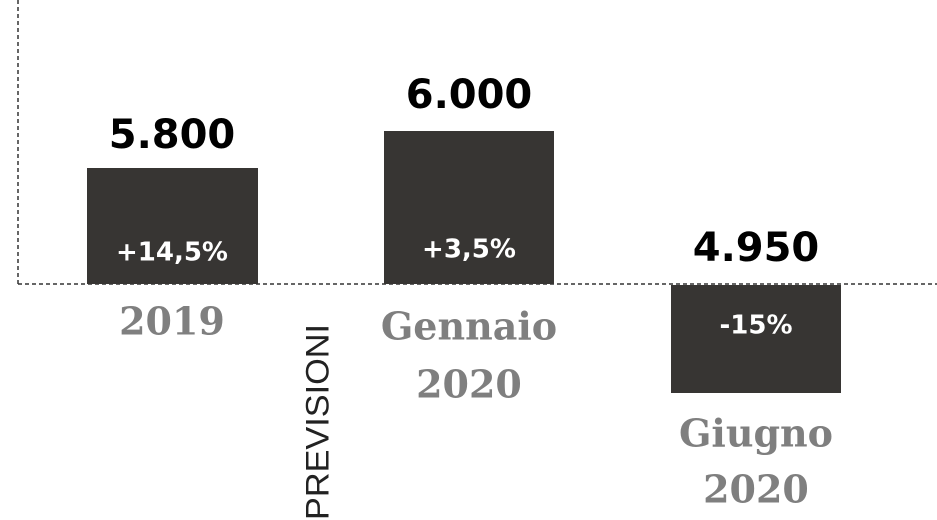 The height and width of the screenshot is (520, 937). What do you see at coordinates (317, 422) in the screenshot?
I see `side-label: PREVISIONI` at bounding box center [317, 422].